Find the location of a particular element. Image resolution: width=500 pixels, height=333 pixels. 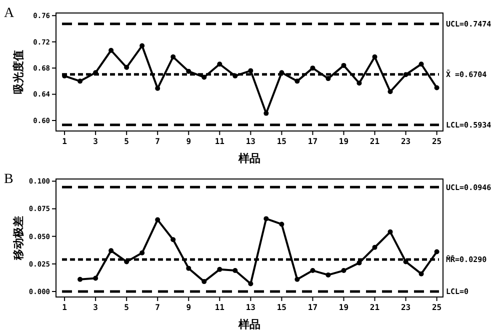

chart-title: A is located at coordinates (9, 13).